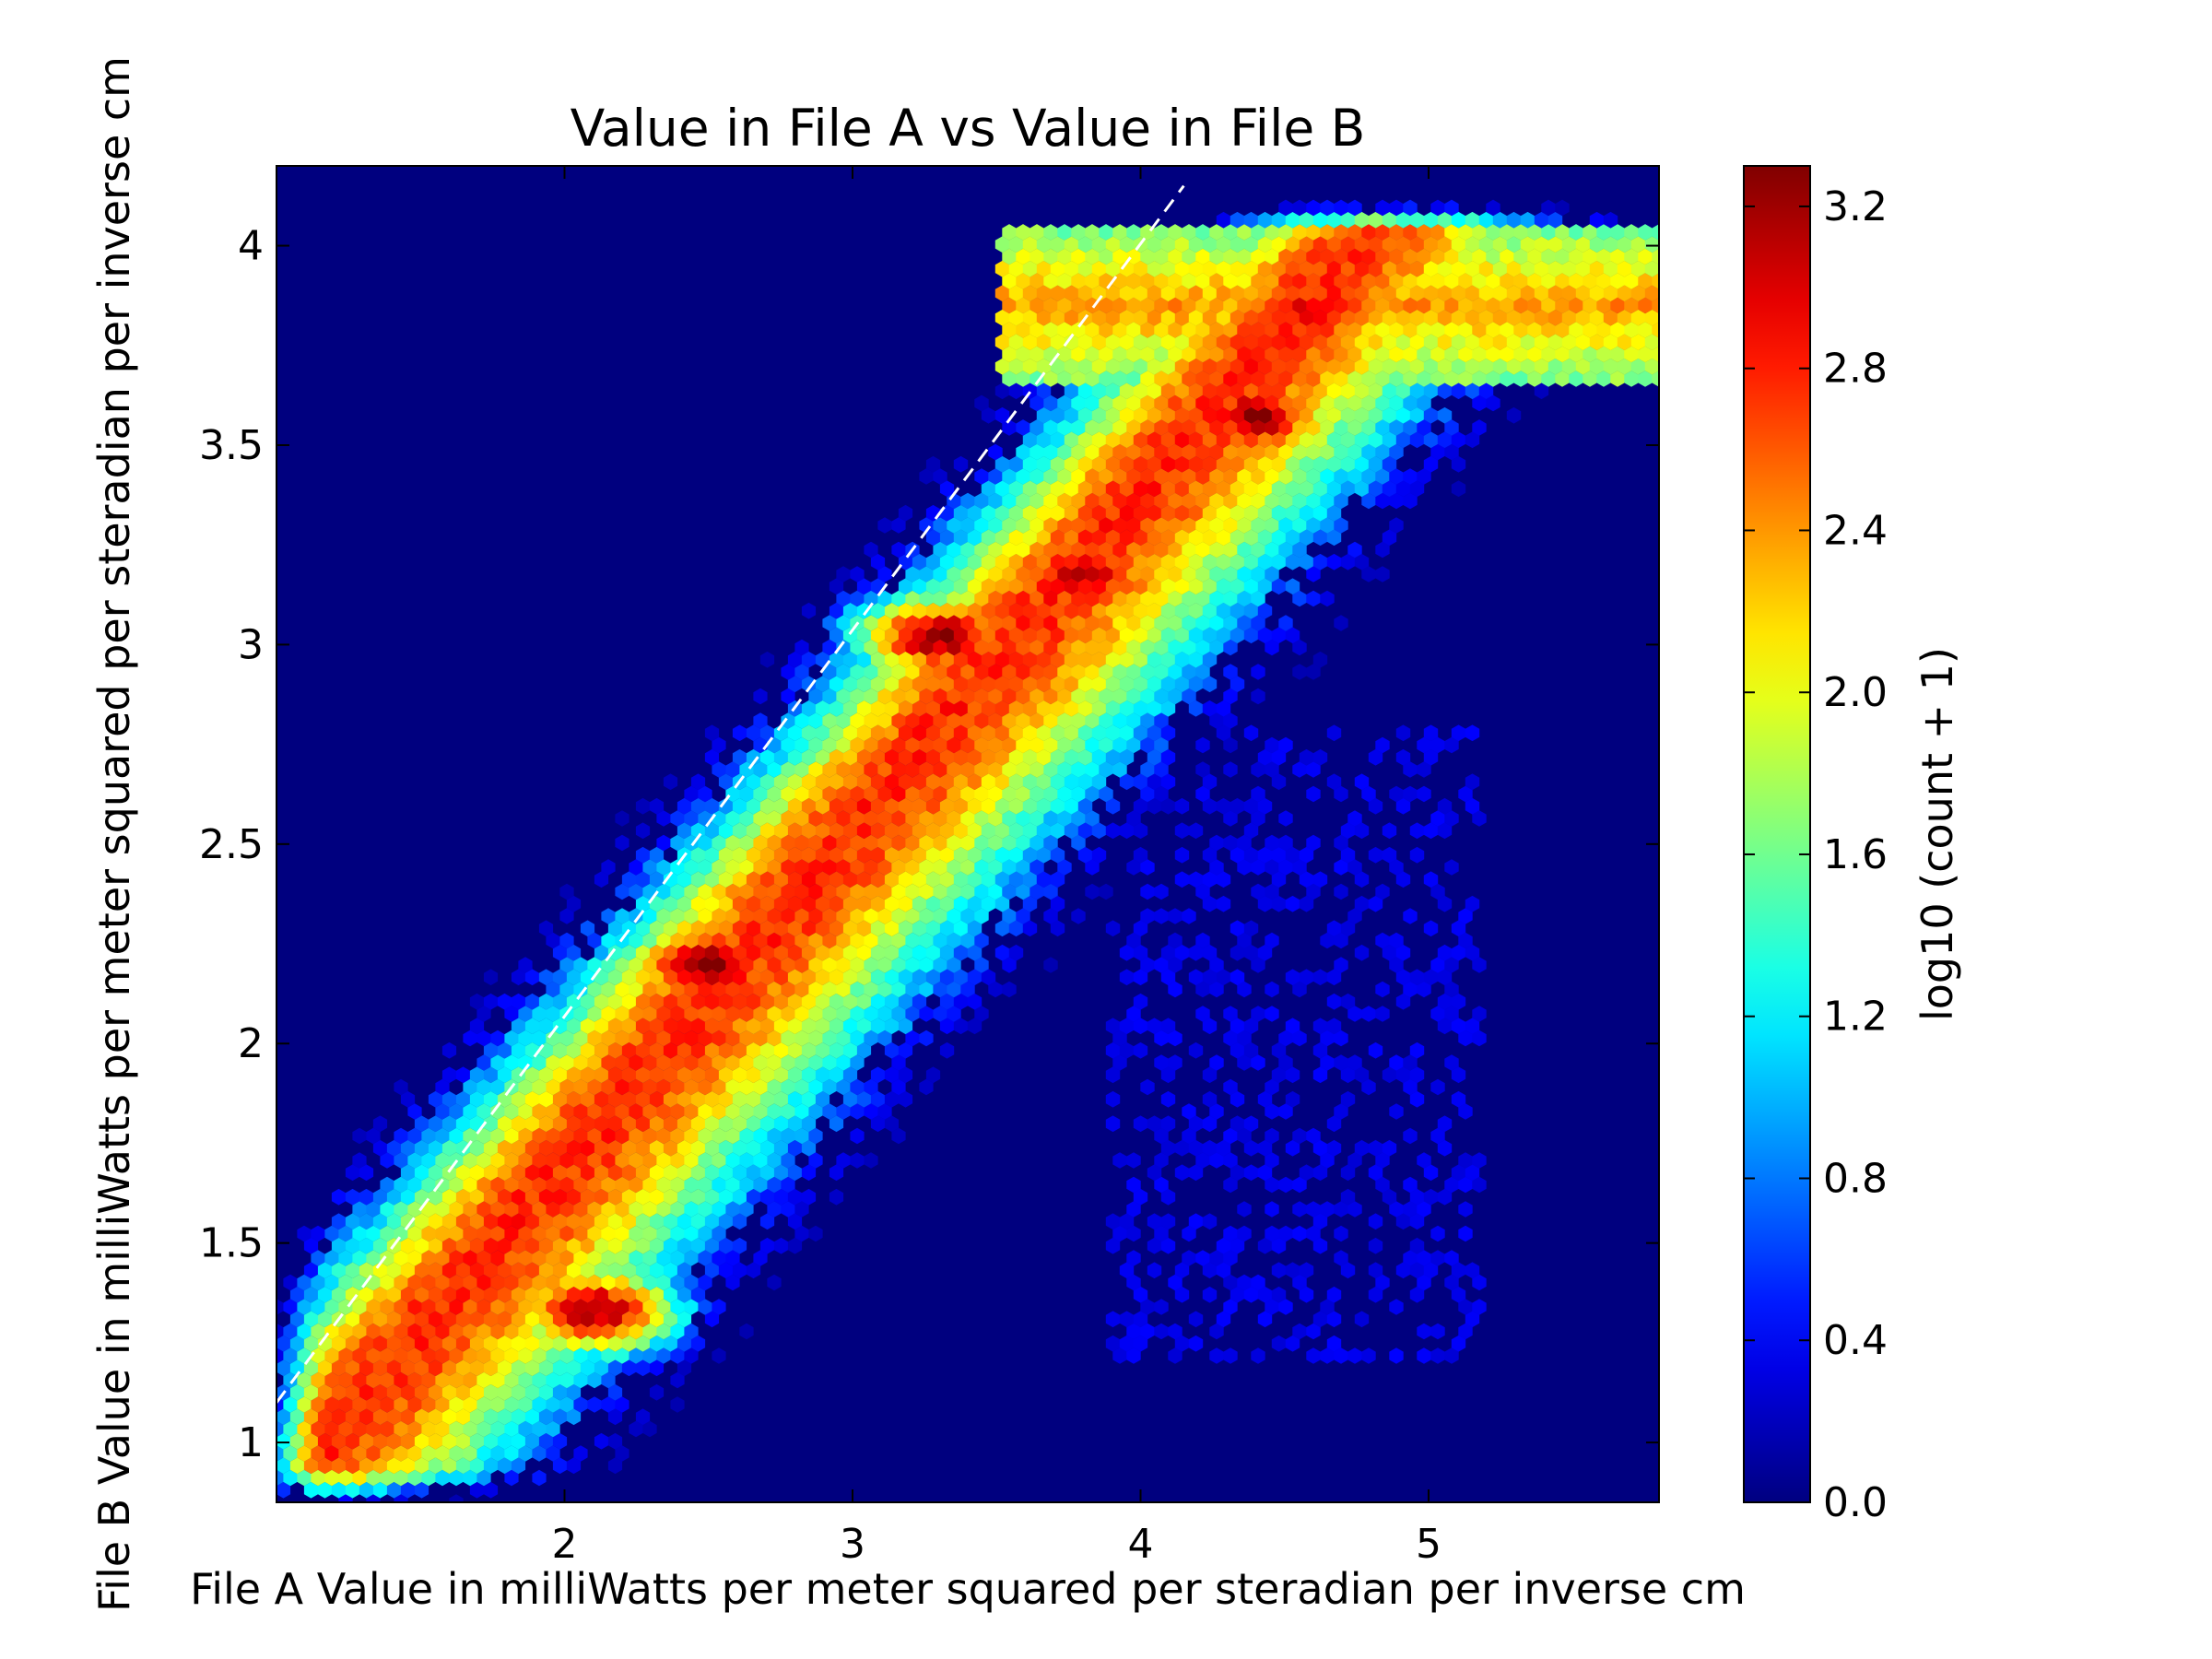 The height and width of the screenshot is (1659, 2212). Describe the element at coordinates (1428, 1544) in the screenshot. I see `x-tick-label: 5` at that location.